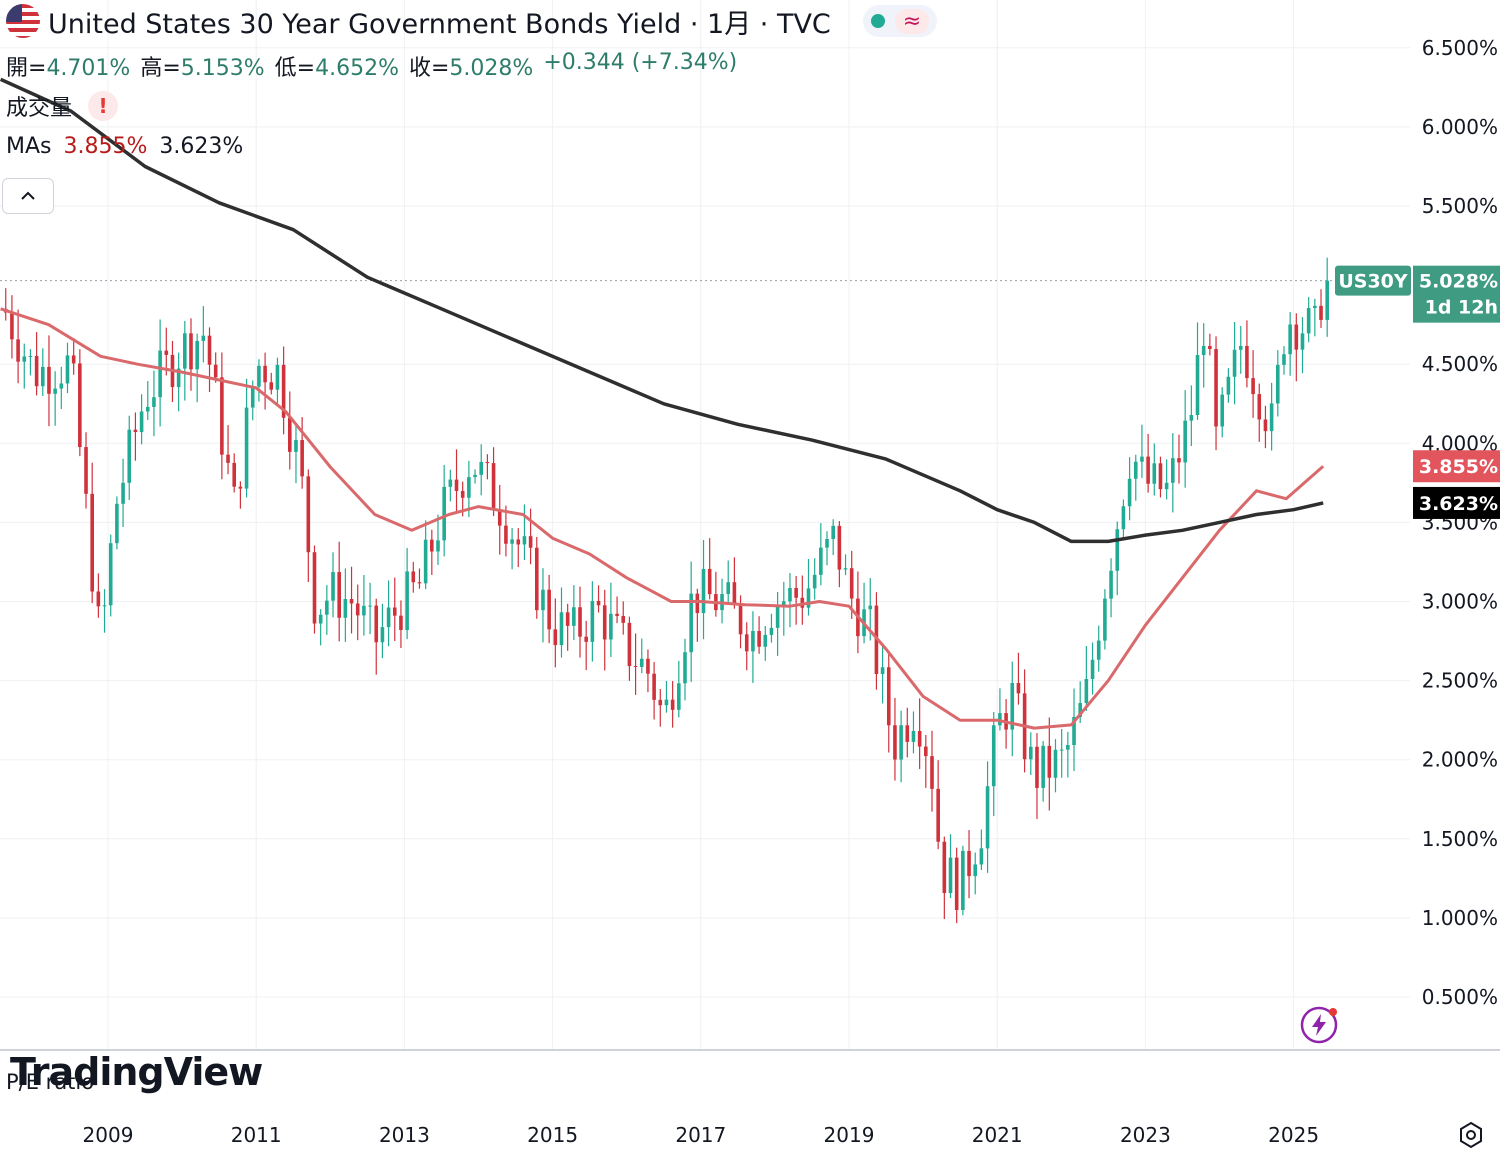 The image size is (1500, 1154). I want to click on countdown-text: 1d 12h, so click(1461, 308).